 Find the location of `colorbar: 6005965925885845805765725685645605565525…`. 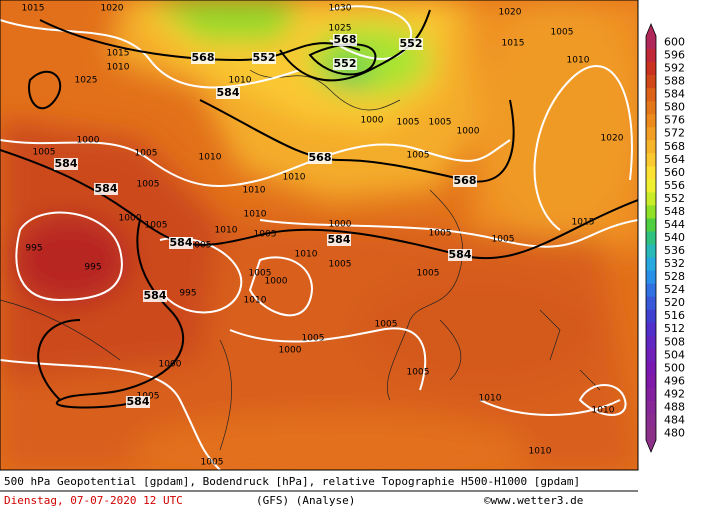

colorbar: 6005965925885845805765725685645605565525… is located at coordinates (665, 238).